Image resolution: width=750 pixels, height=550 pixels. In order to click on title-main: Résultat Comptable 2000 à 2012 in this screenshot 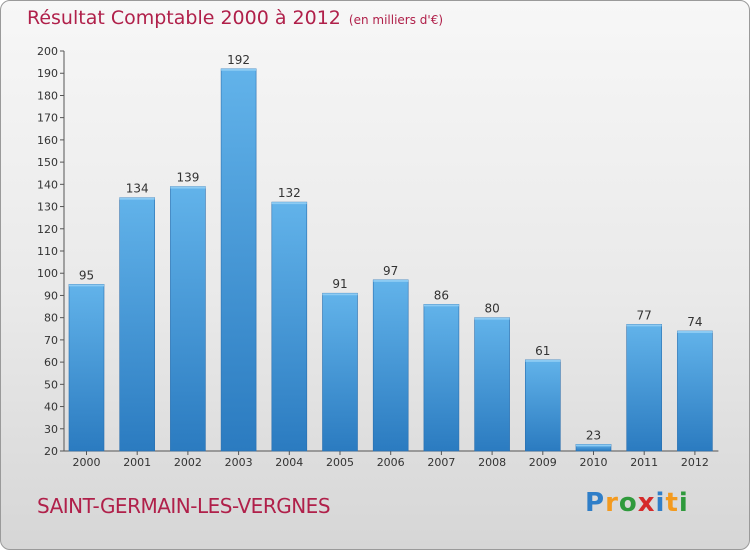, I will do `click(184, 18)`.